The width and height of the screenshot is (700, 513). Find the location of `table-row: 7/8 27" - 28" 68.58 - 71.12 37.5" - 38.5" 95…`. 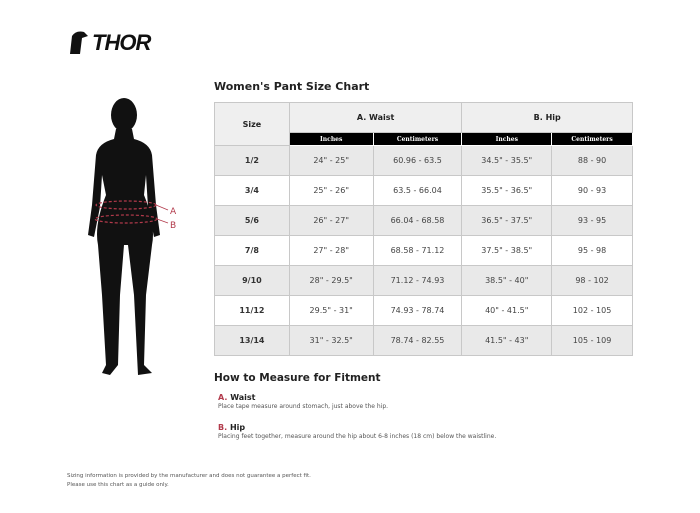

table-row: 7/8 27" - 28" 68.58 - 71.12 37.5" - 38.5" 95… is located at coordinates (423, 250).